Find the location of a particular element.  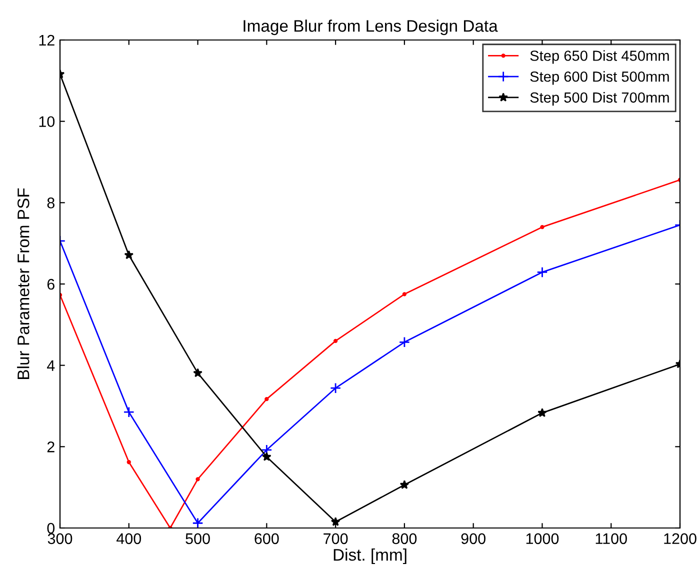

y-tick-label: 8 is located at coordinates (50, 203).